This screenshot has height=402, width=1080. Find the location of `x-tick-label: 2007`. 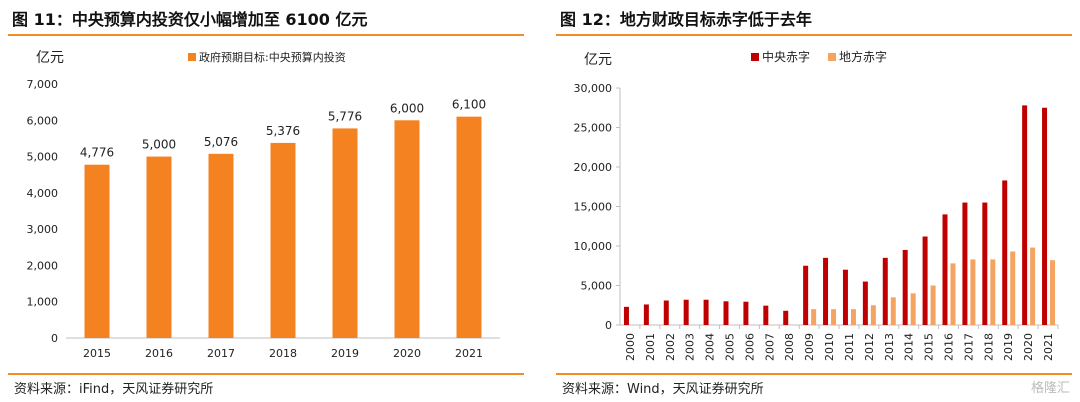

x-tick-label: 2007 is located at coordinates (769, 347).